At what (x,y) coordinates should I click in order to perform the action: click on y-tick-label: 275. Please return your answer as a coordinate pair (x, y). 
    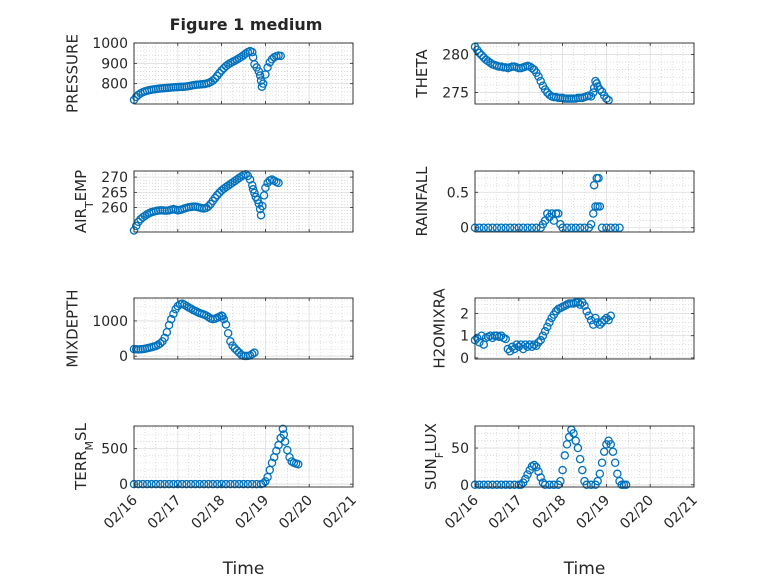
    Looking at the image, I should click on (455, 94).